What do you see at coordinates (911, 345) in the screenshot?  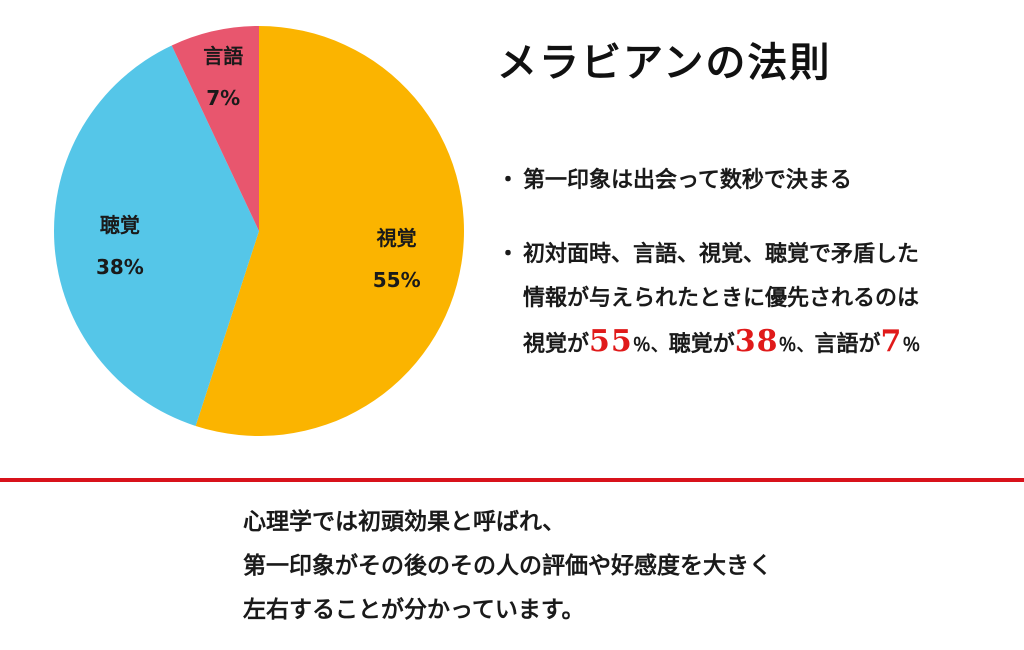 I see `percent-end: ％` at bounding box center [911, 345].